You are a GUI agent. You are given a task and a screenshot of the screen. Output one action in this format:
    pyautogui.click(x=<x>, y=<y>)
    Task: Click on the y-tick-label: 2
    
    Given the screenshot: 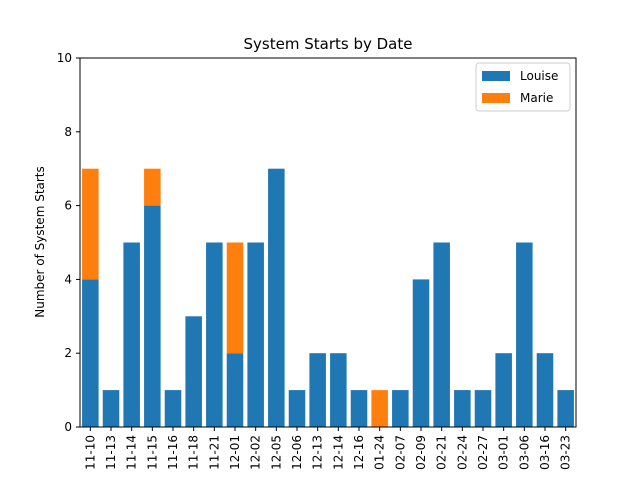 What is the action you would take?
    pyautogui.click(x=68, y=353)
    